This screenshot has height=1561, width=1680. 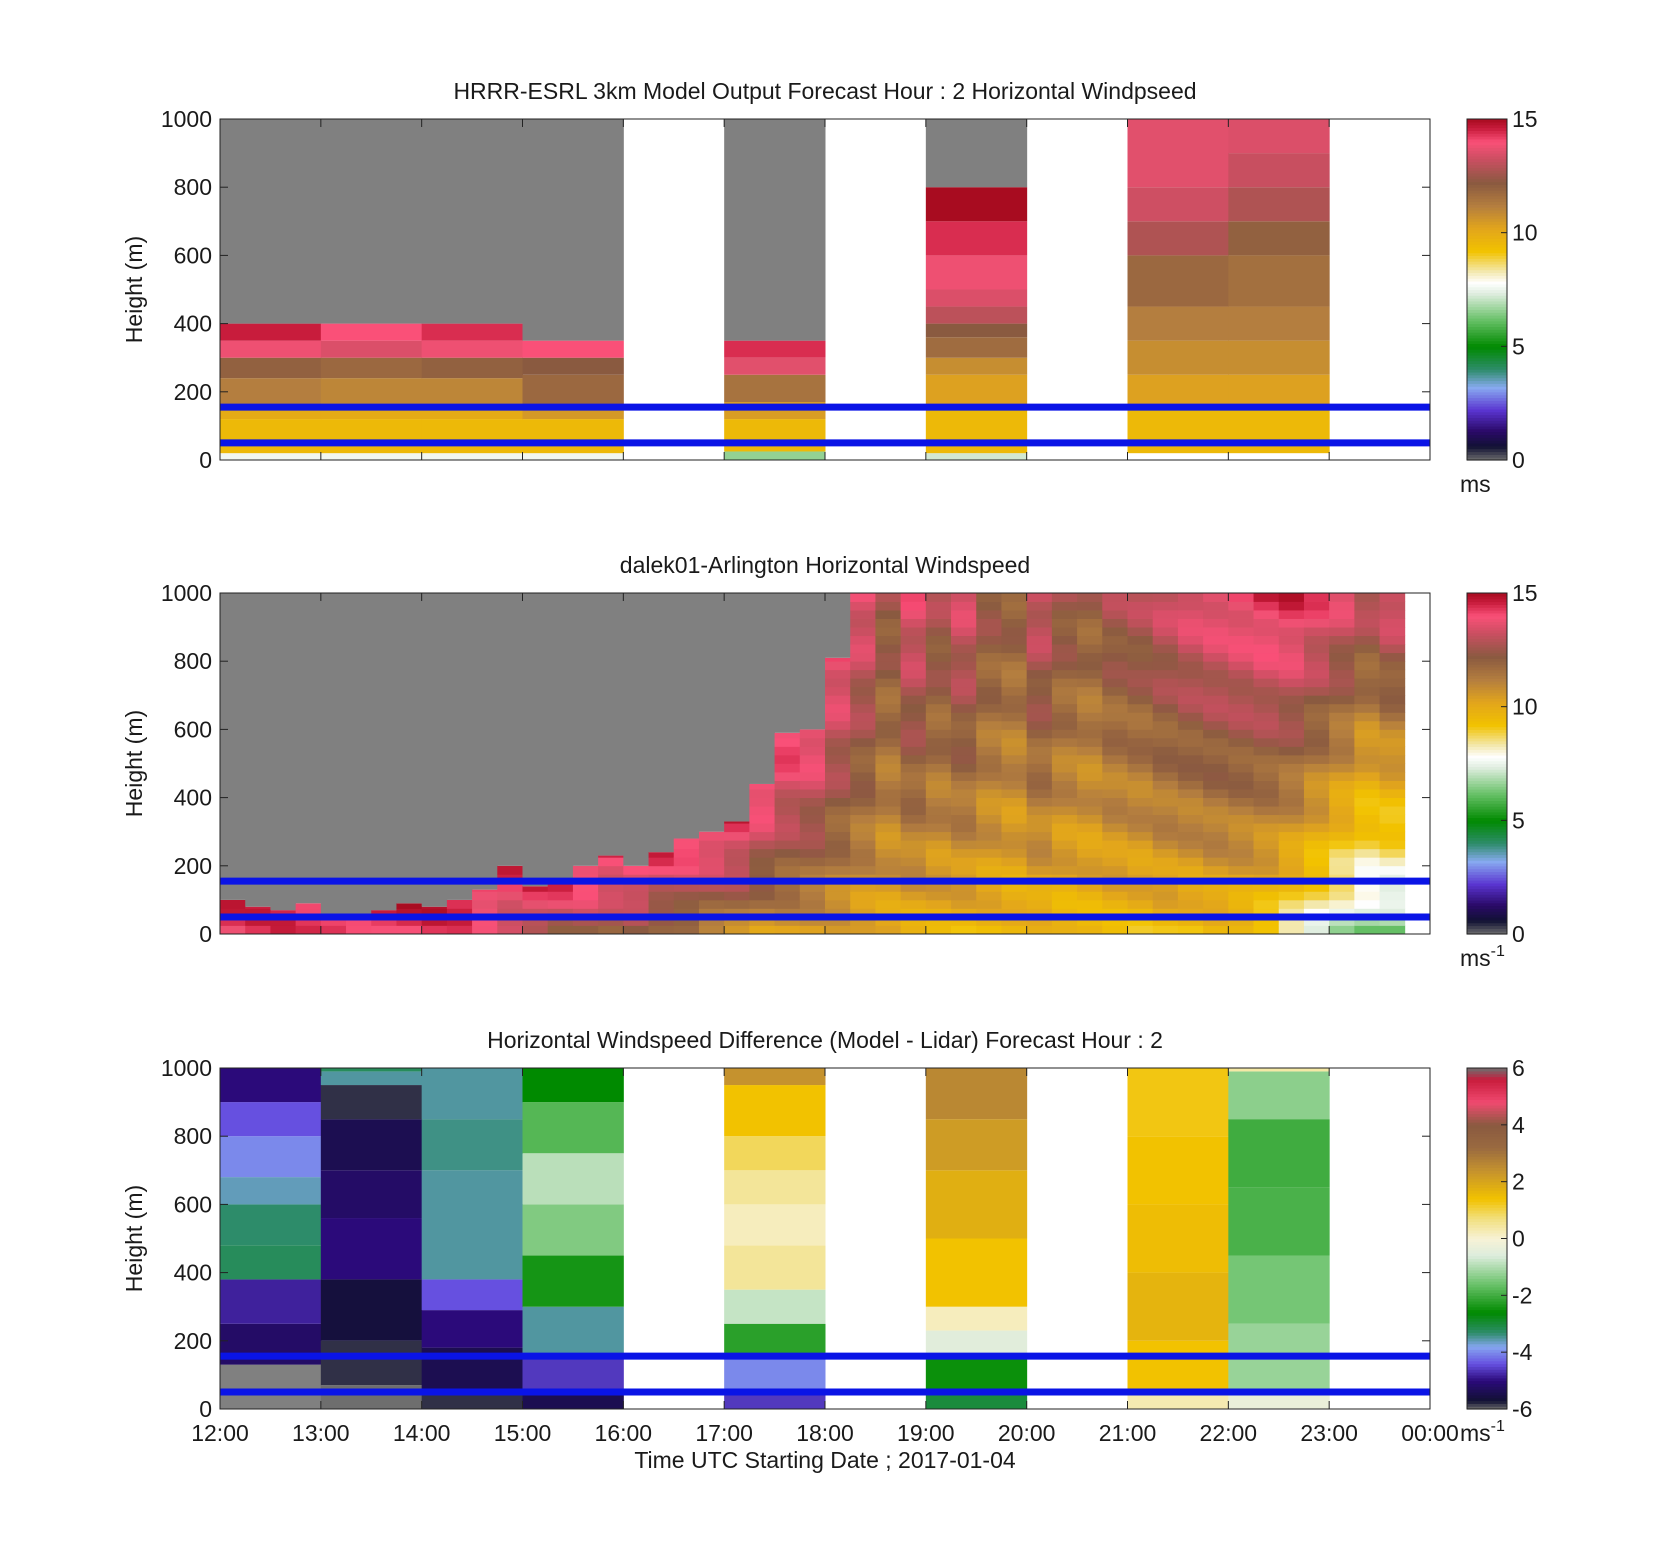 I want to click on x-axis-label: Time UTC Starting Date ; 2017-01-04, so click(x=825, y=1460).